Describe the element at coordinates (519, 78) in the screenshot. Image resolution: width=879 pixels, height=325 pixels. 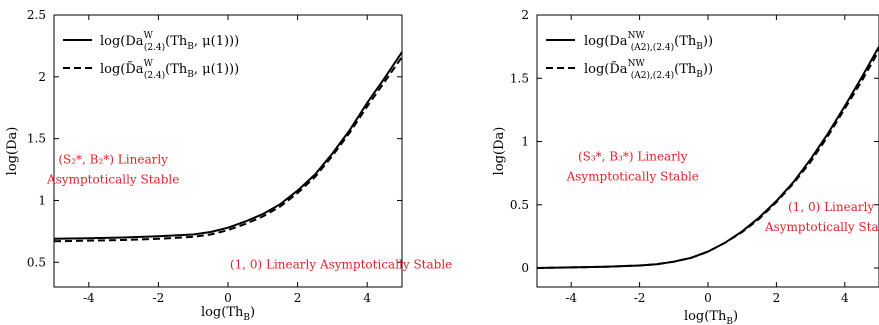
I see `y-tick-label-right-3: 1.5` at that location.